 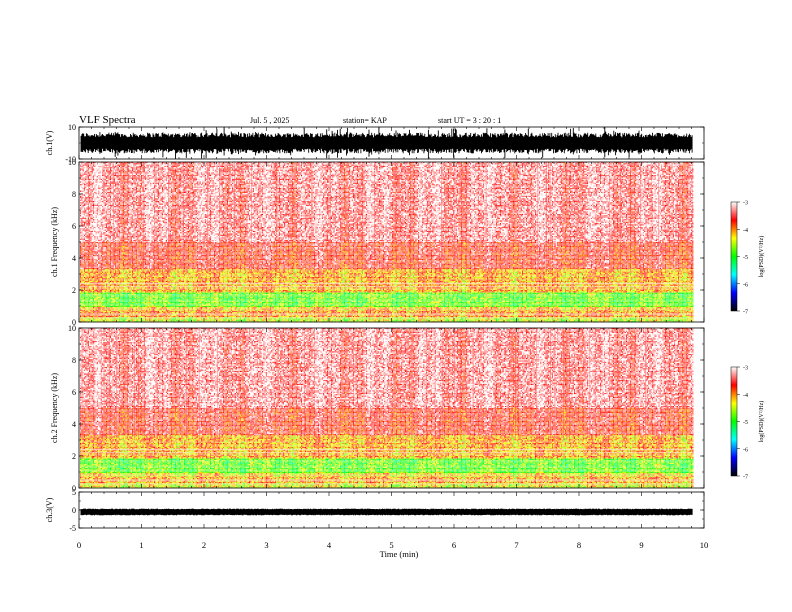 What do you see at coordinates (386, 143) in the screenshot?
I see `ch1-signal-trace` at bounding box center [386, 143].